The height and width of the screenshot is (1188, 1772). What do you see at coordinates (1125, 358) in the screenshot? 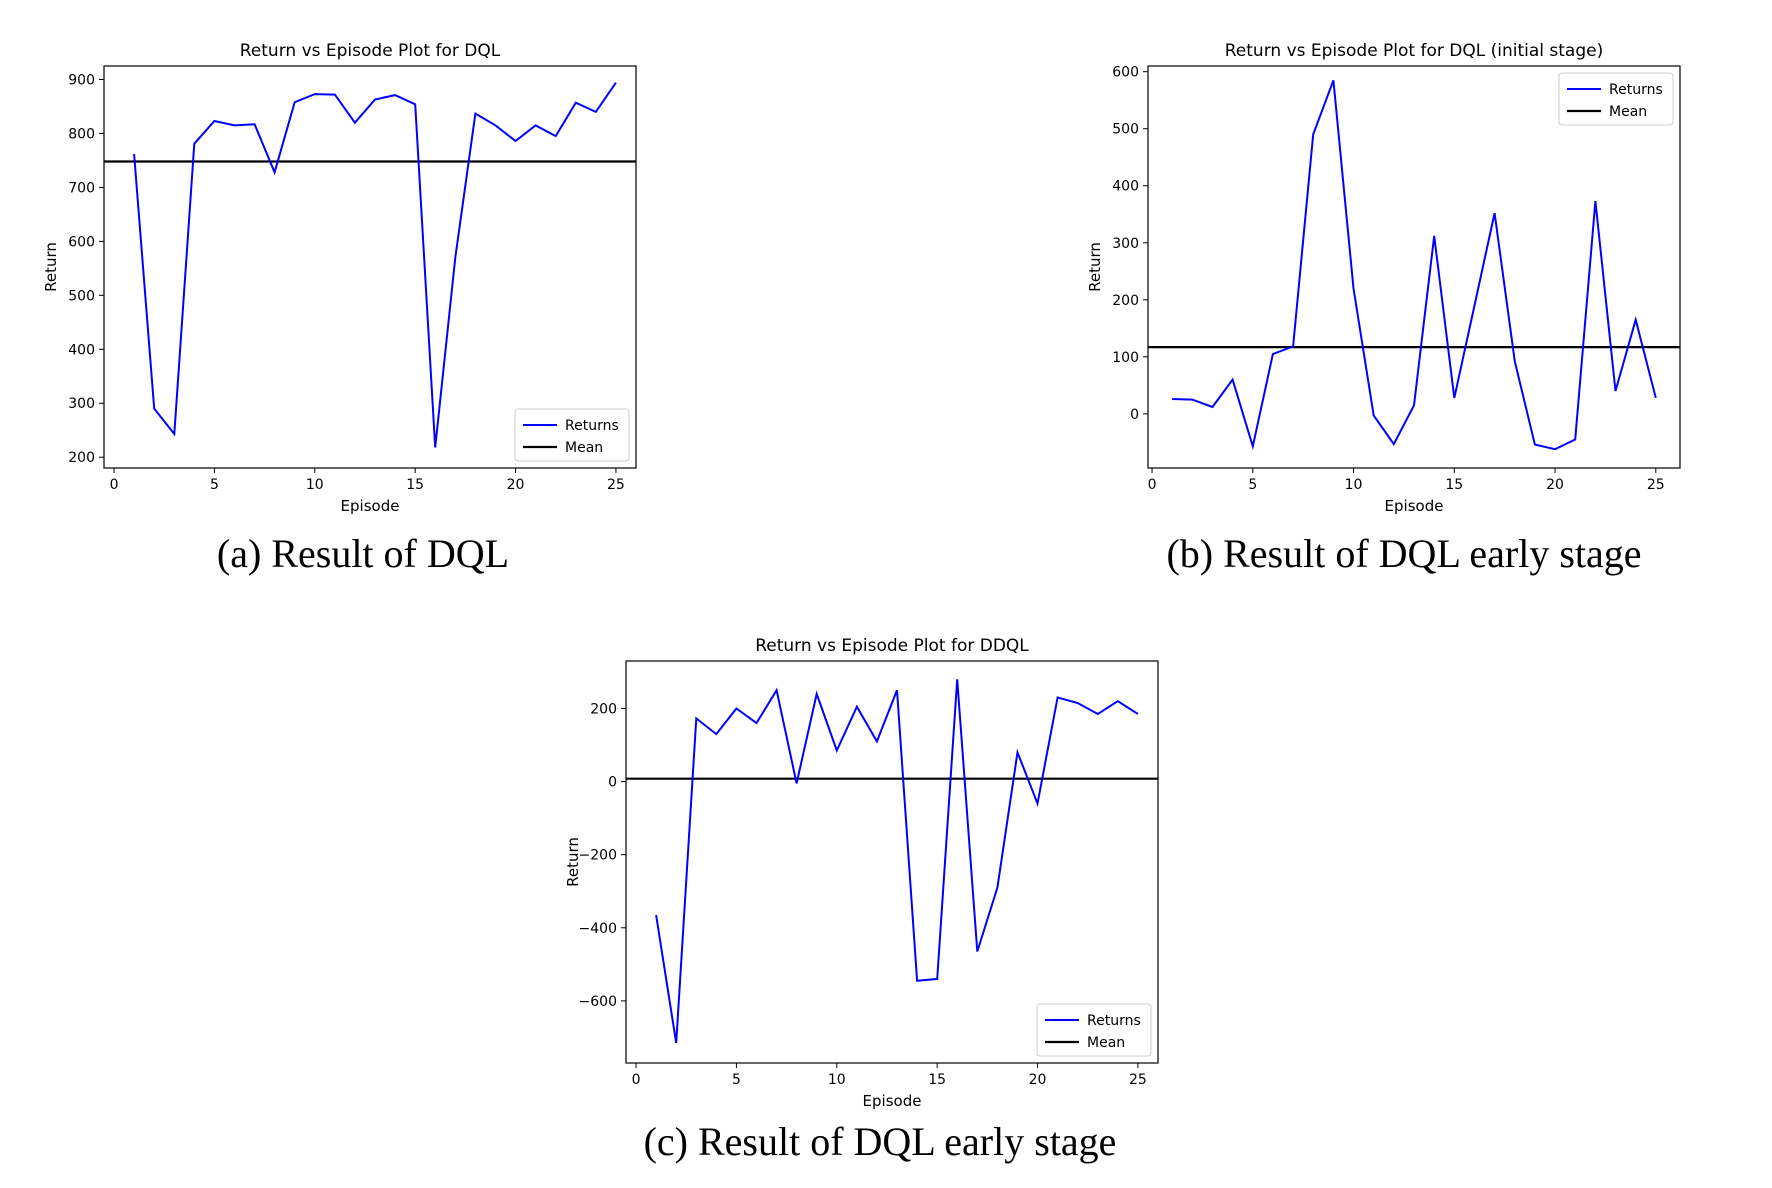
I see `y-tick-label: 100` at bounding box center [1125, 358].